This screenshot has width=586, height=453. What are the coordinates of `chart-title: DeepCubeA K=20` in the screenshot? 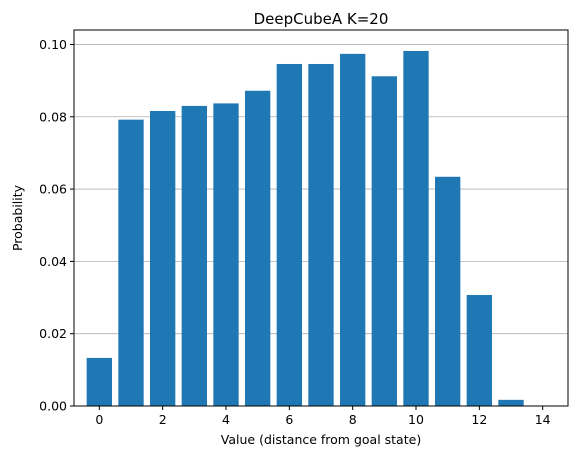 It's located at (321, 19).